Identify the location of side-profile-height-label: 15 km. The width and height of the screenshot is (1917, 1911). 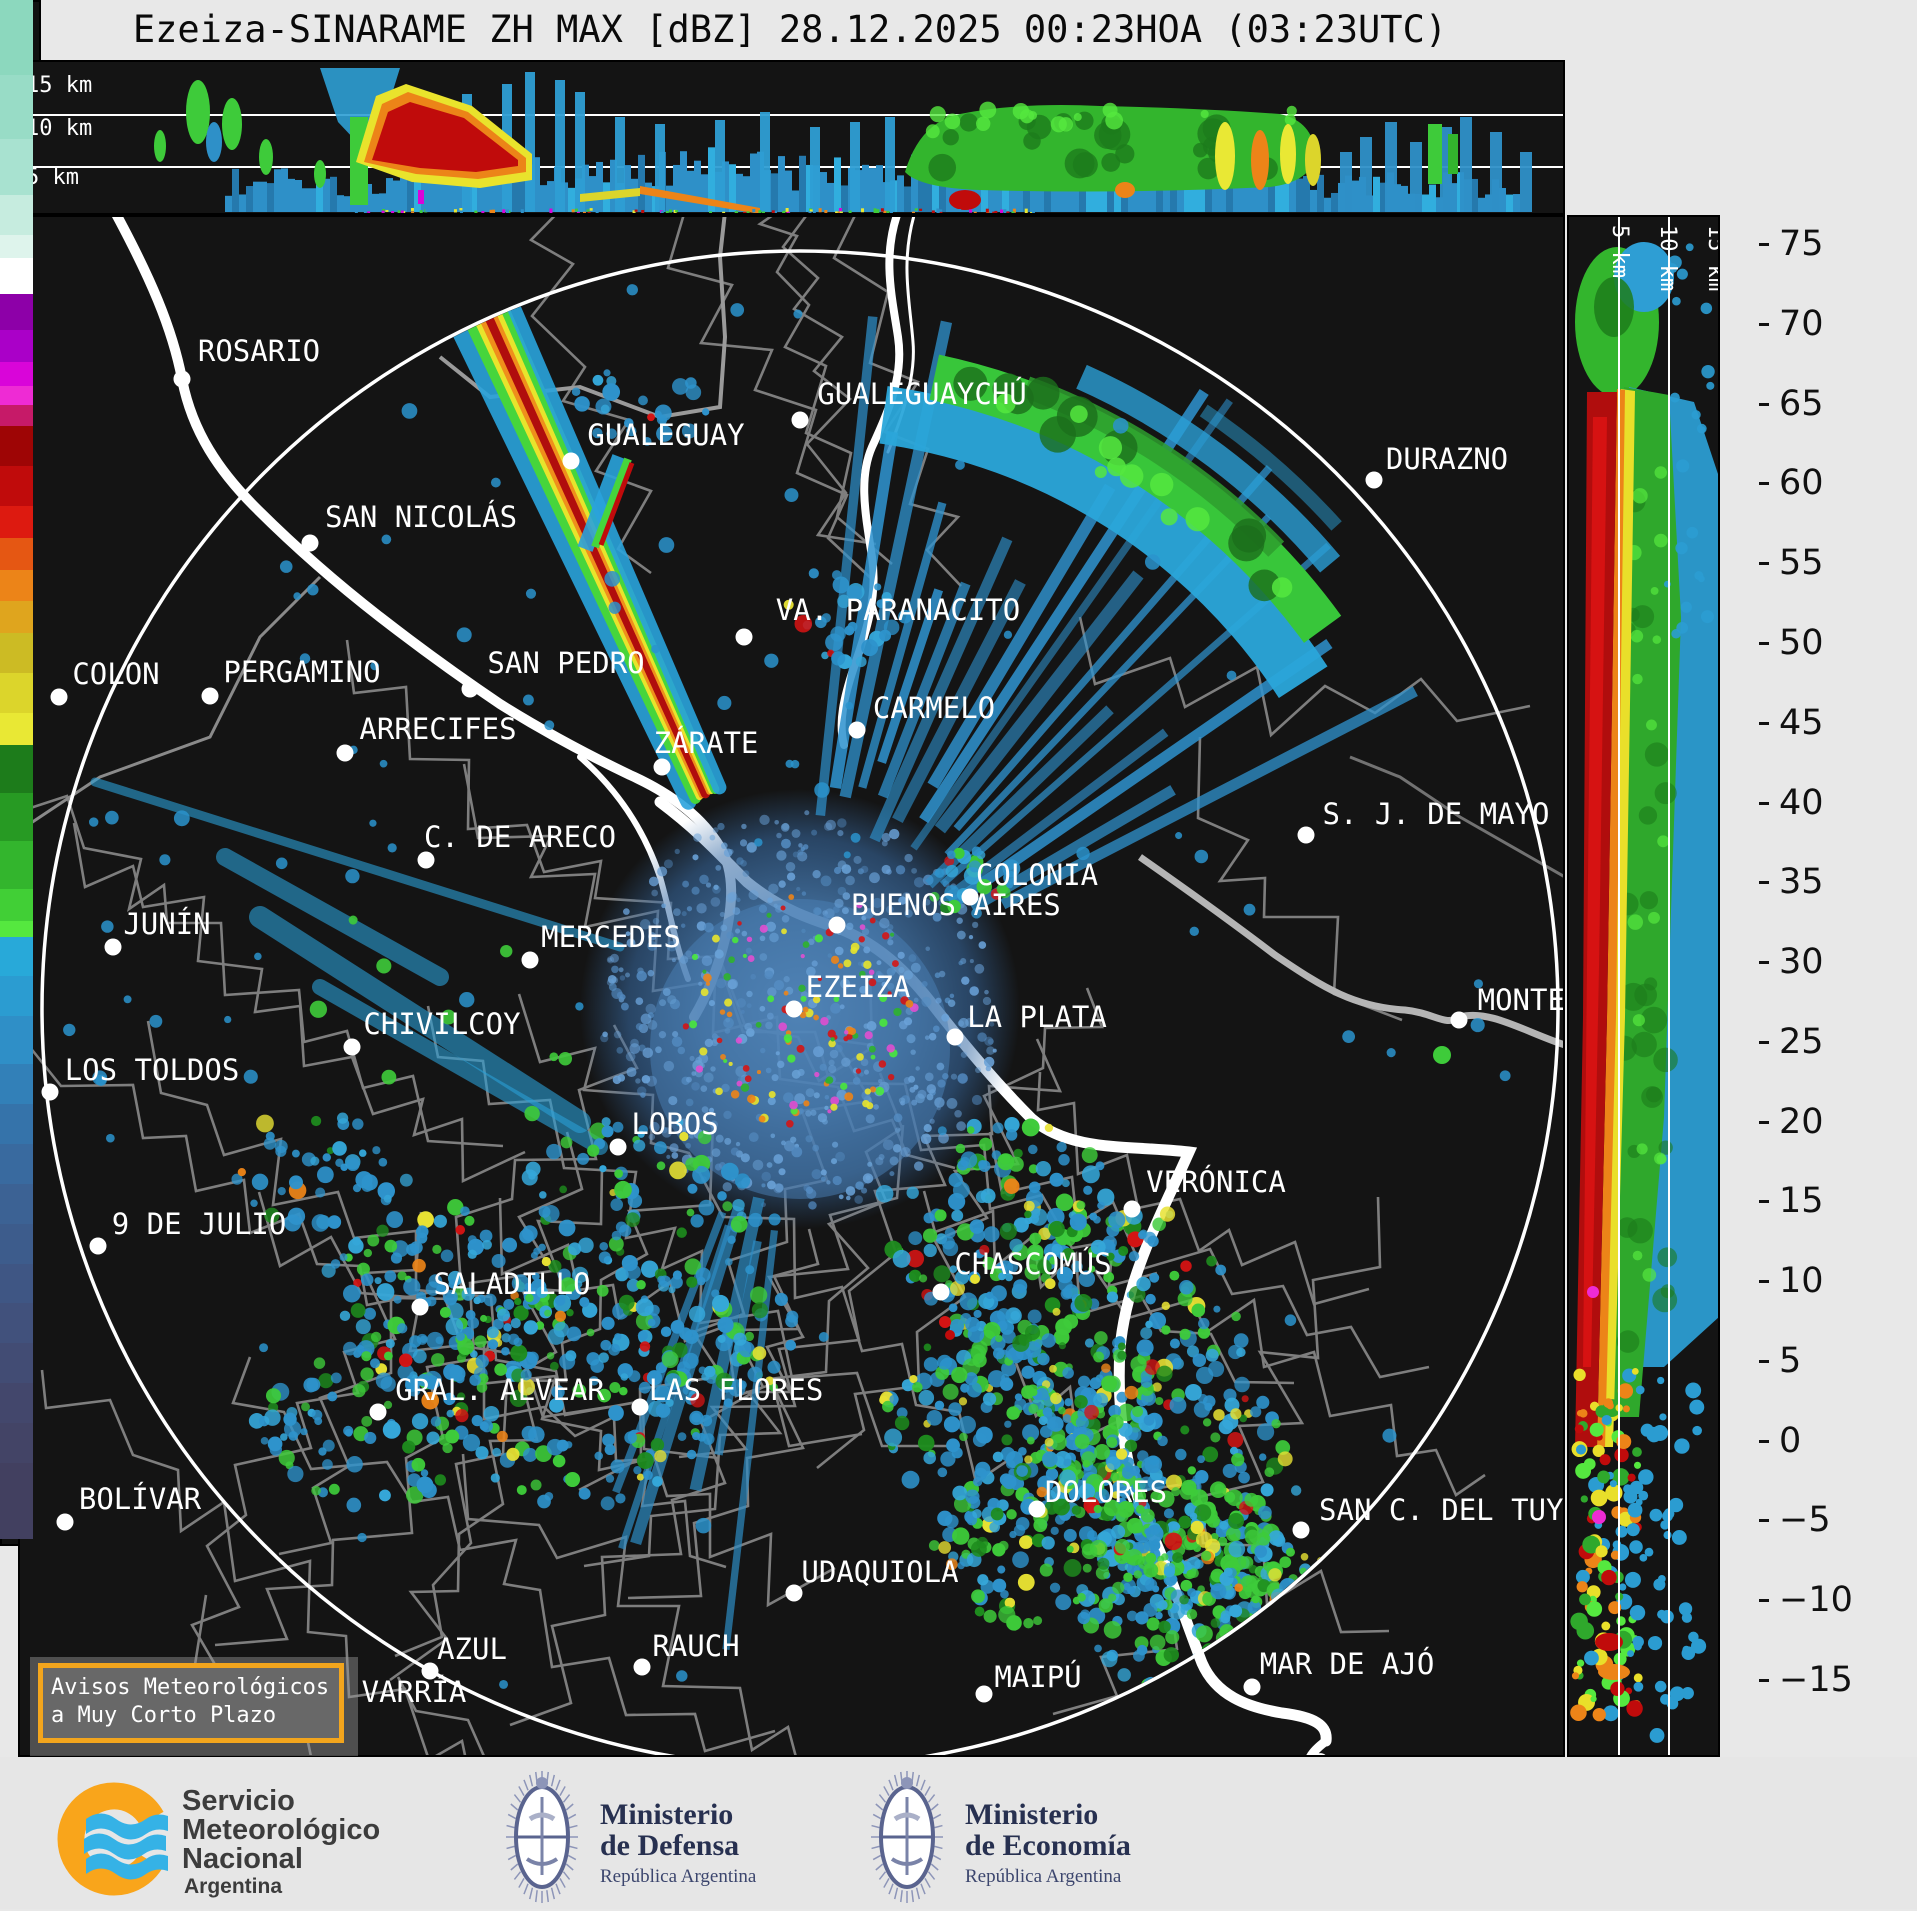
(1710, 258).